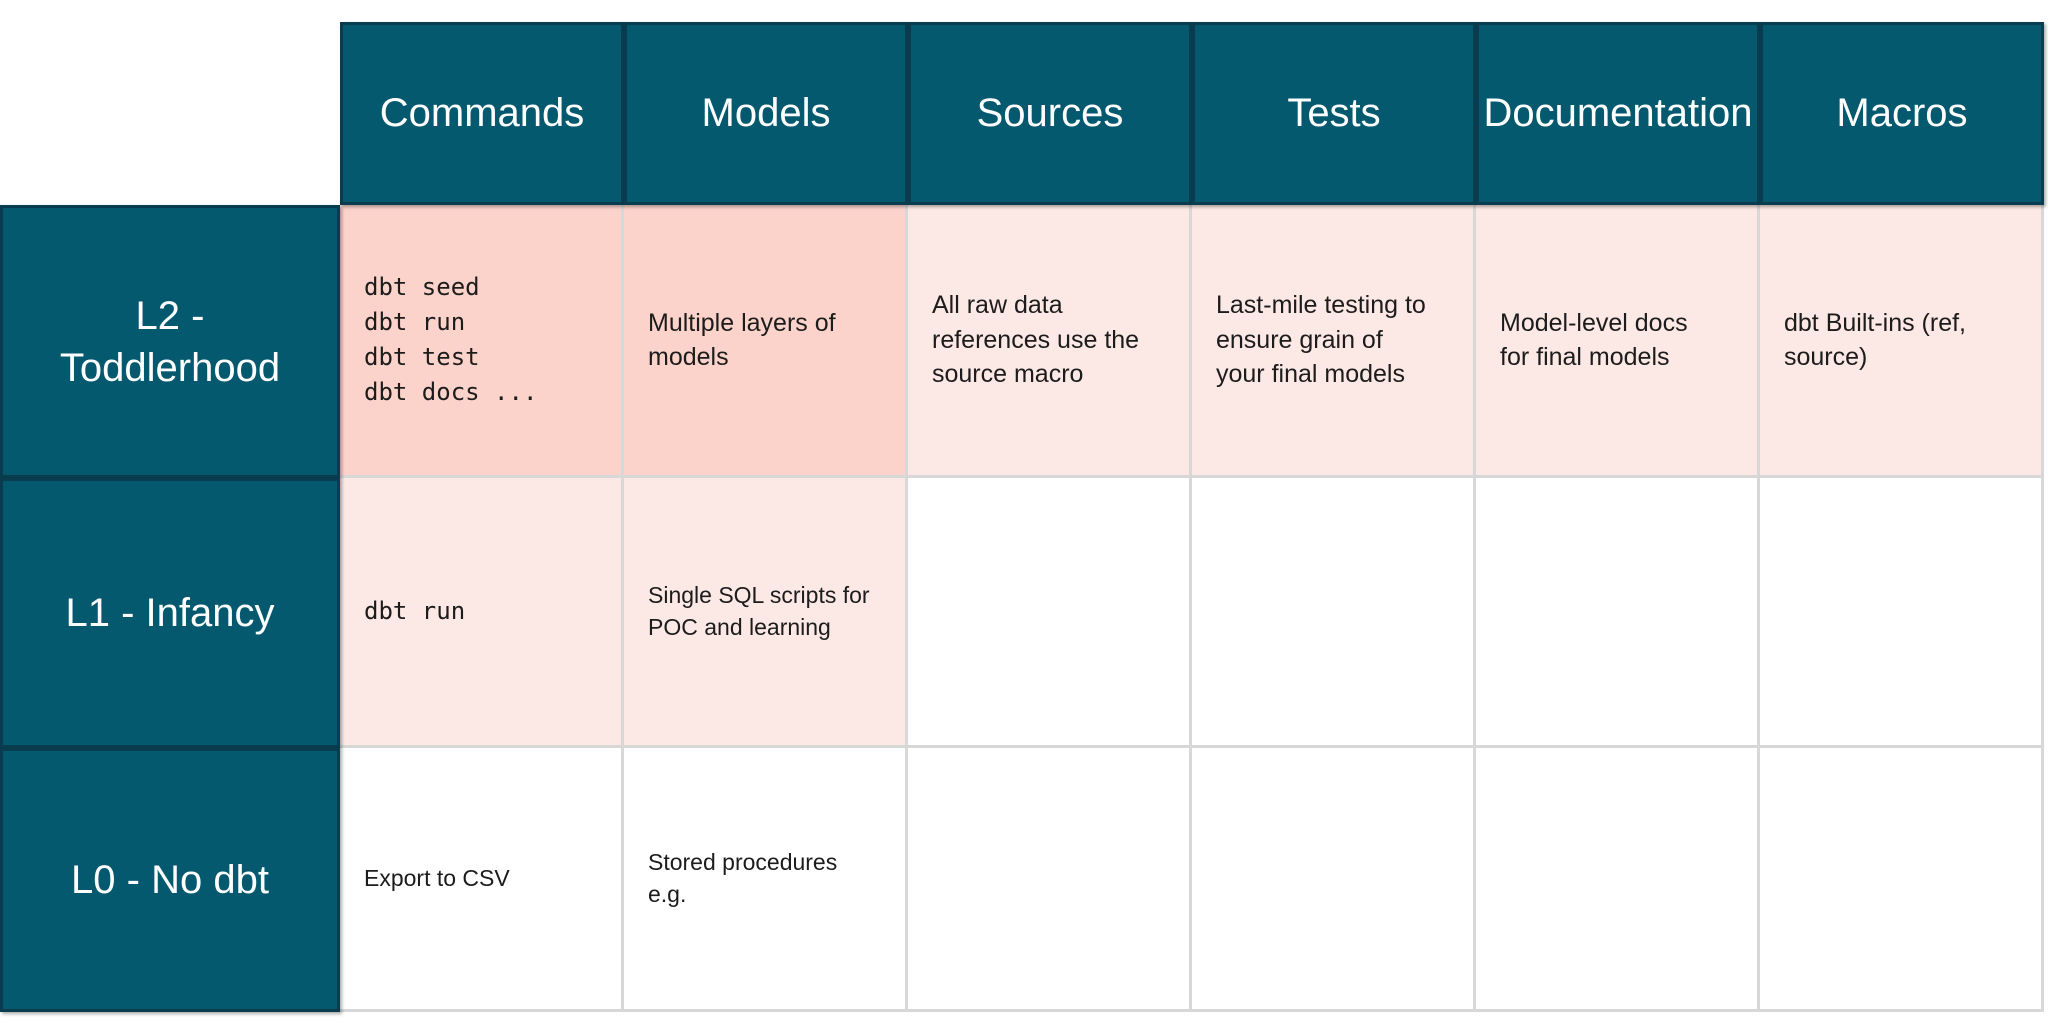 The image size is (2048, 1018). I want to click on column-header-models: Models, so click(766, 113).